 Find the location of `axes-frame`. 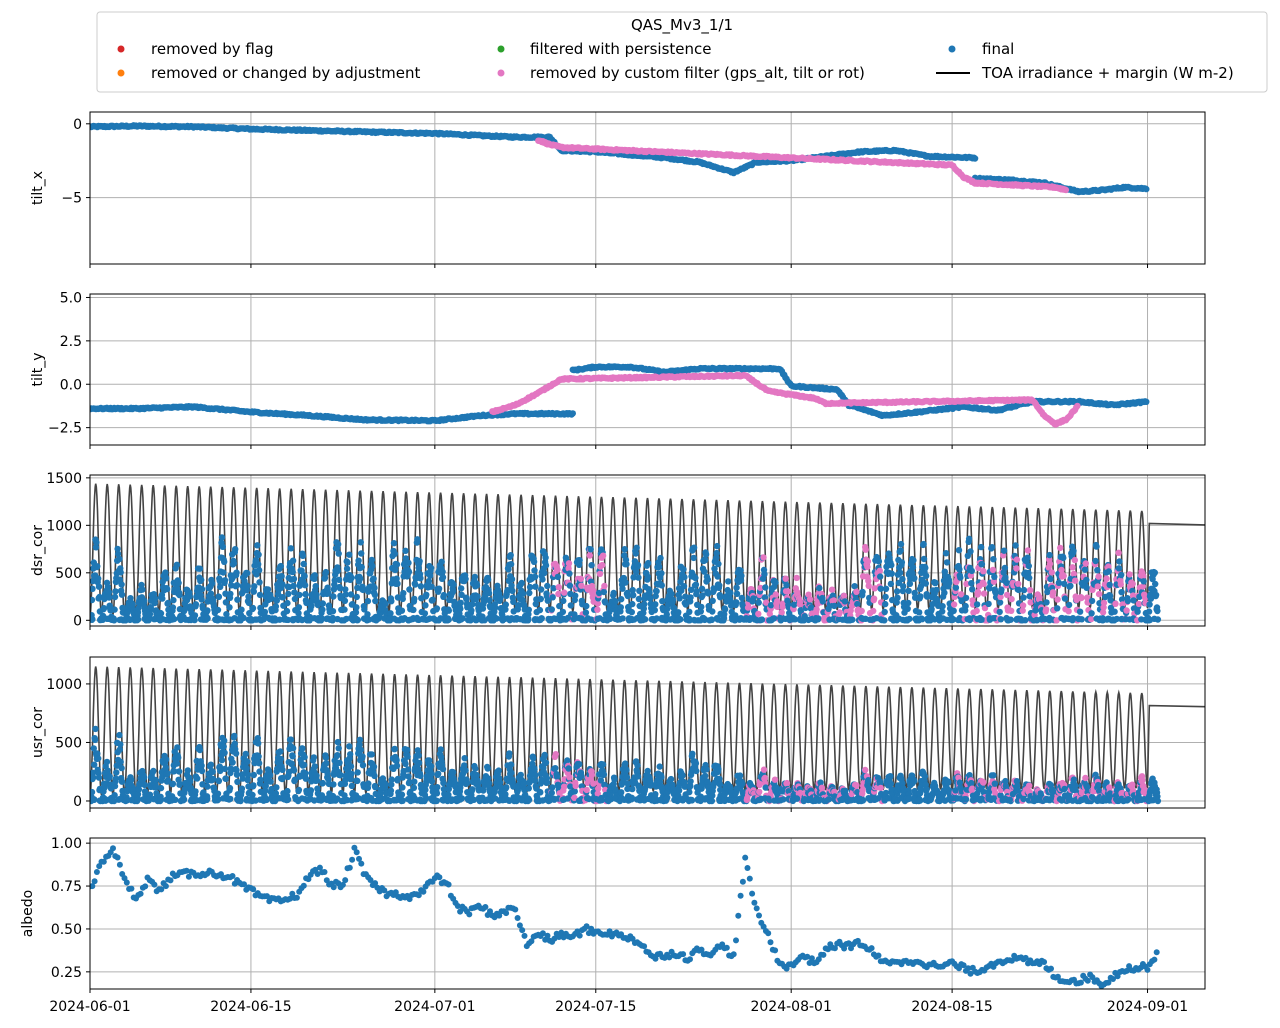

axes-frame is located at coordinates (647, 188).